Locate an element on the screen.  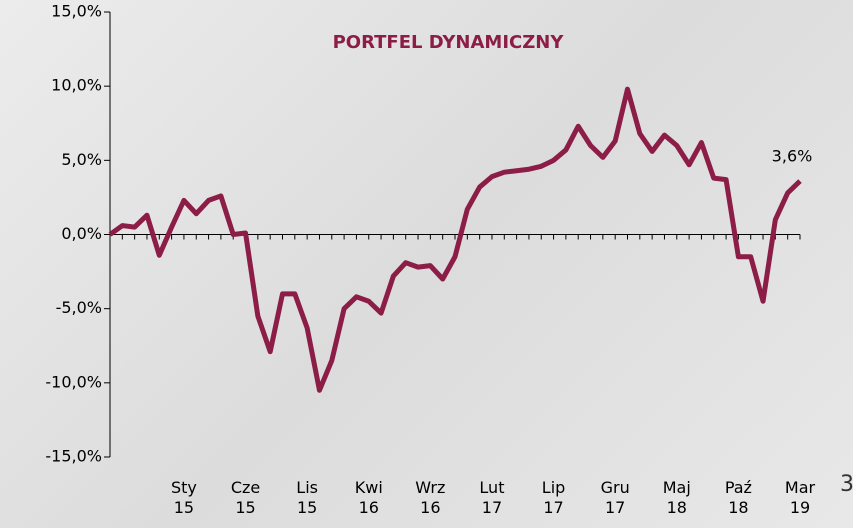
x-tick-label: Gru 17 is located at coordinates (615, 497).